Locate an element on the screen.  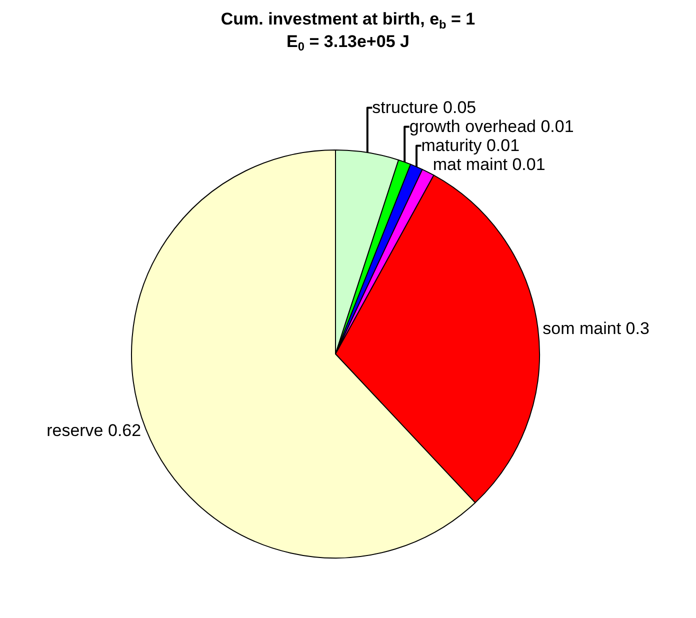
slice-label: structure 0.05 is located at coordinates (424, 108).